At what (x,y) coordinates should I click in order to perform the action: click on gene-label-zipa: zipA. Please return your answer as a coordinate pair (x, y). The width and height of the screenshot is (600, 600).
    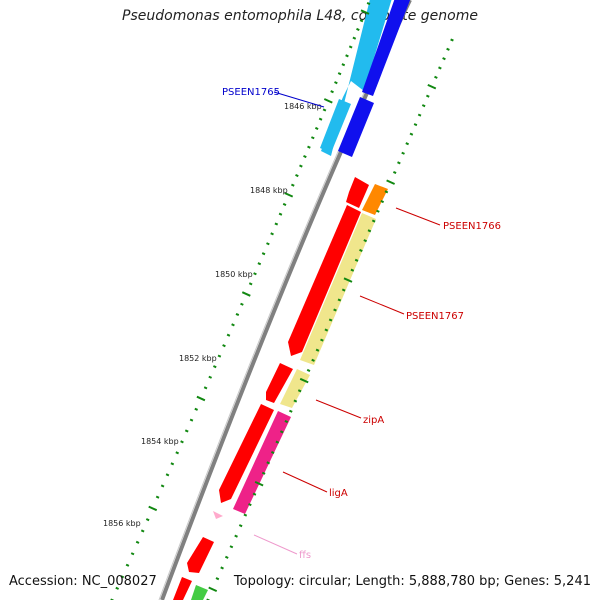
    Looking at the image, I should click on (373, 420).